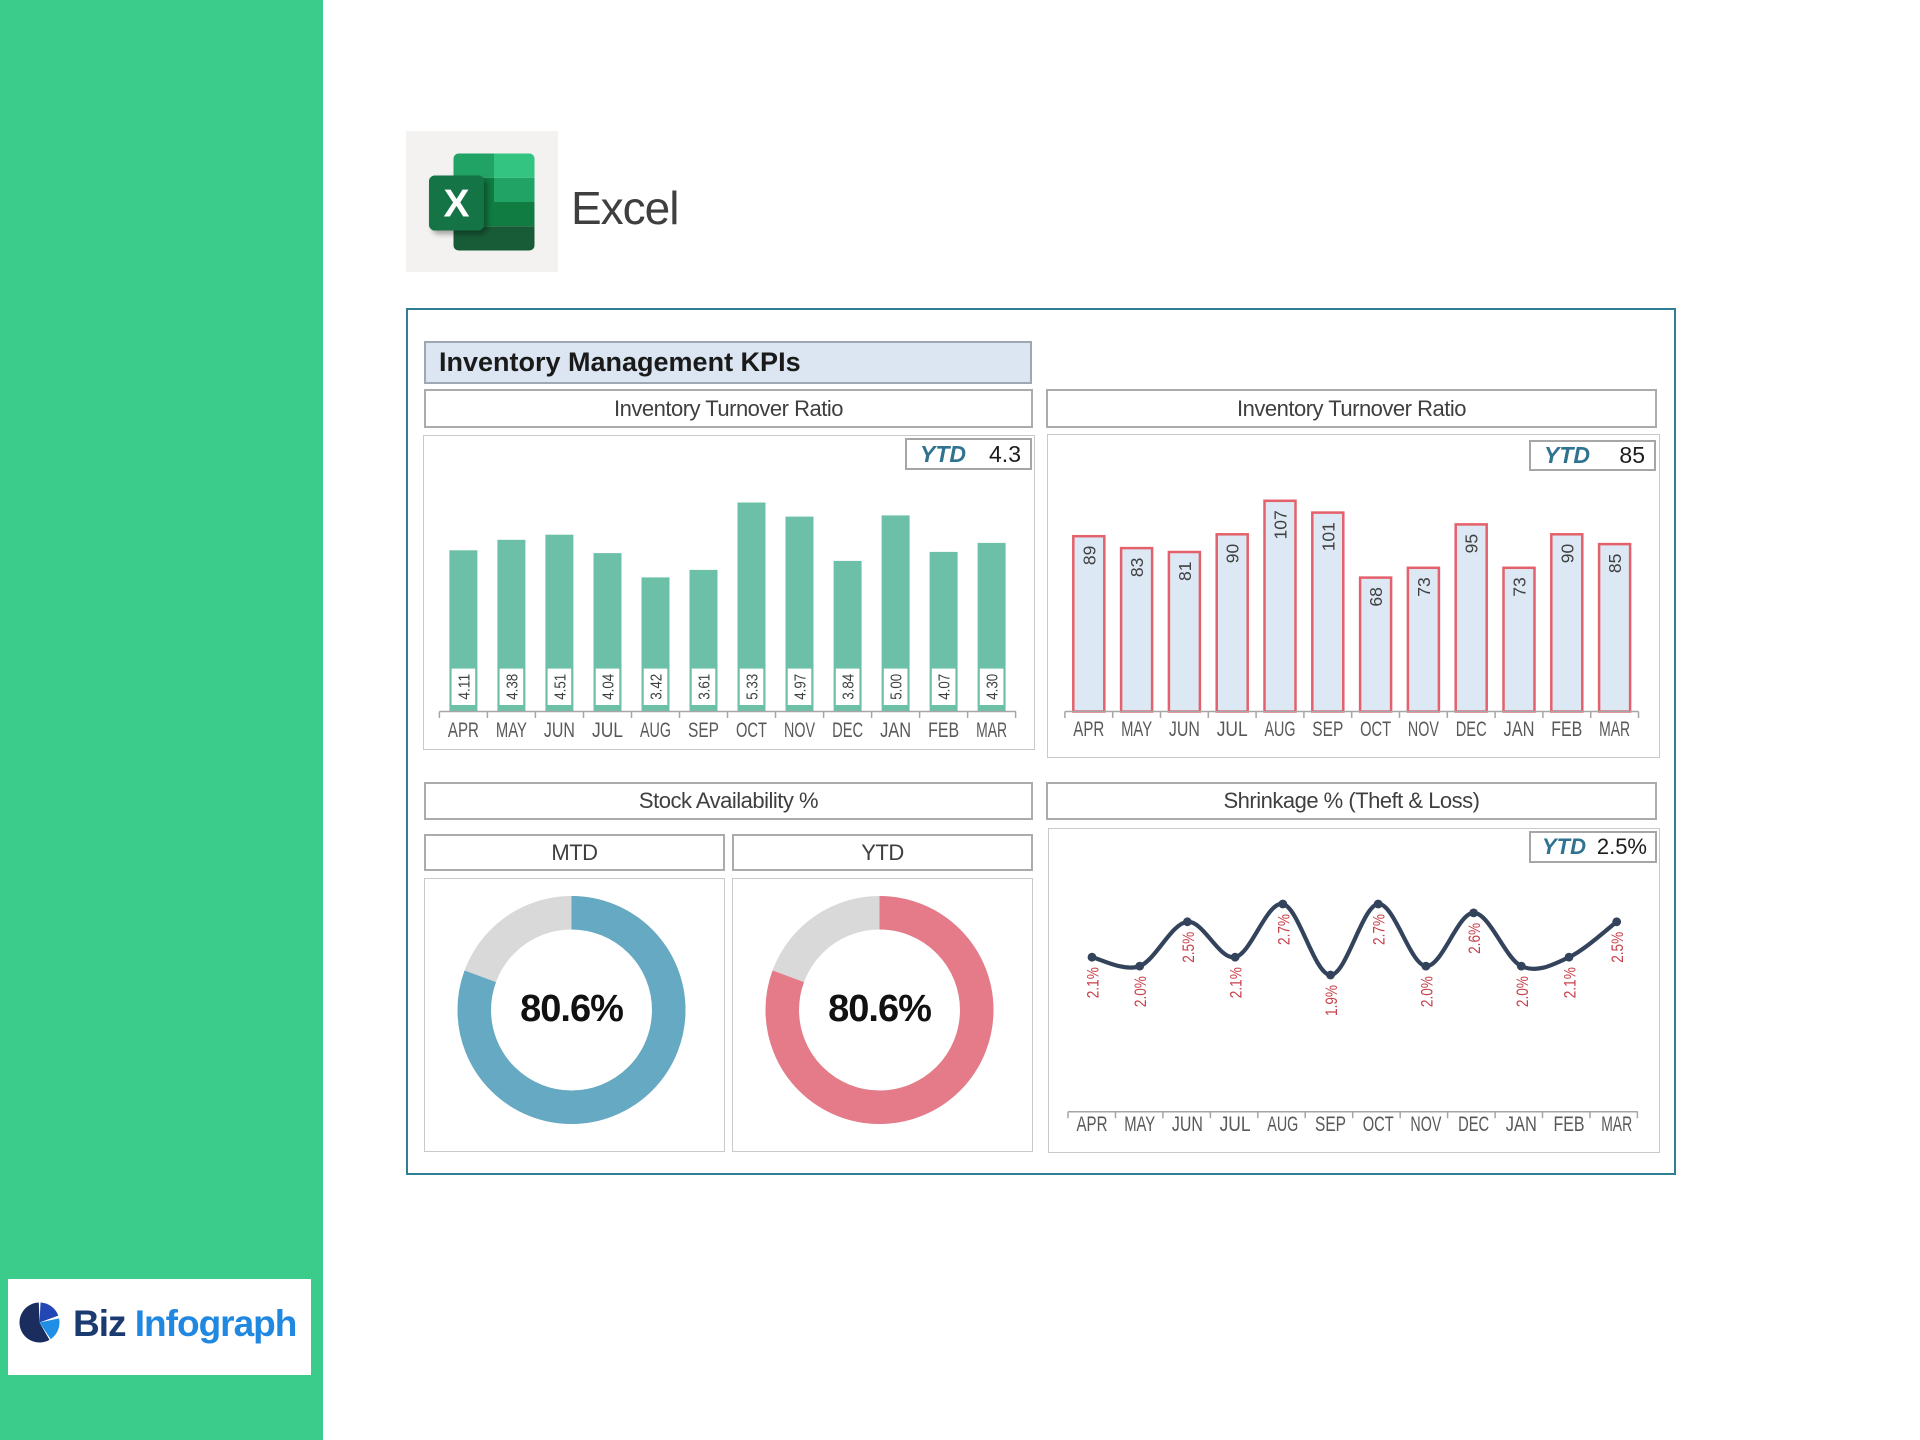 The width and height of the screenshot is (1920, 1440). What do you see at coordinates (1615, 563) in the screenshot?
I see `svg-text: 85` at bounding box center [1615, 563].